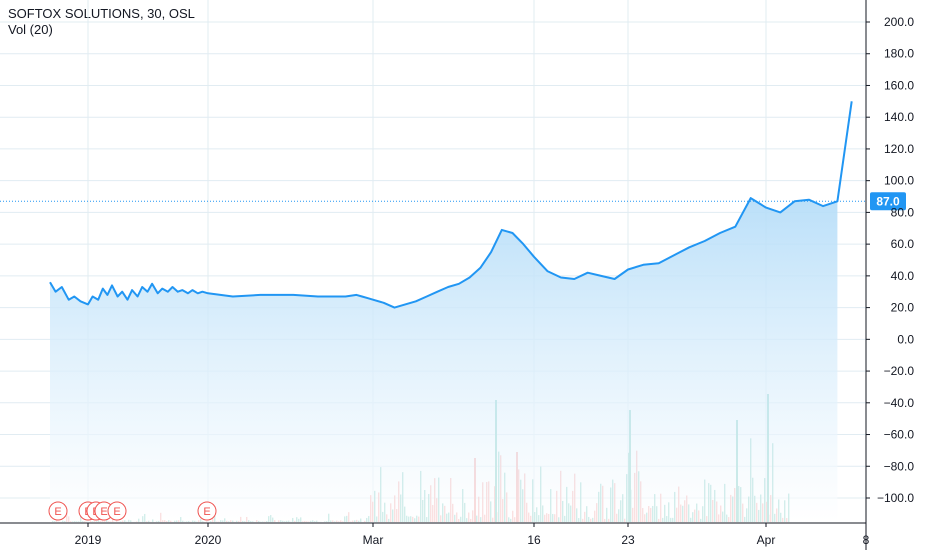 This screenshot has height=550, width=932. What do you see at coordinates (766, 540) in the screenshot?
I see `time-tick-label: Apr` at bounding box center [766, 540].